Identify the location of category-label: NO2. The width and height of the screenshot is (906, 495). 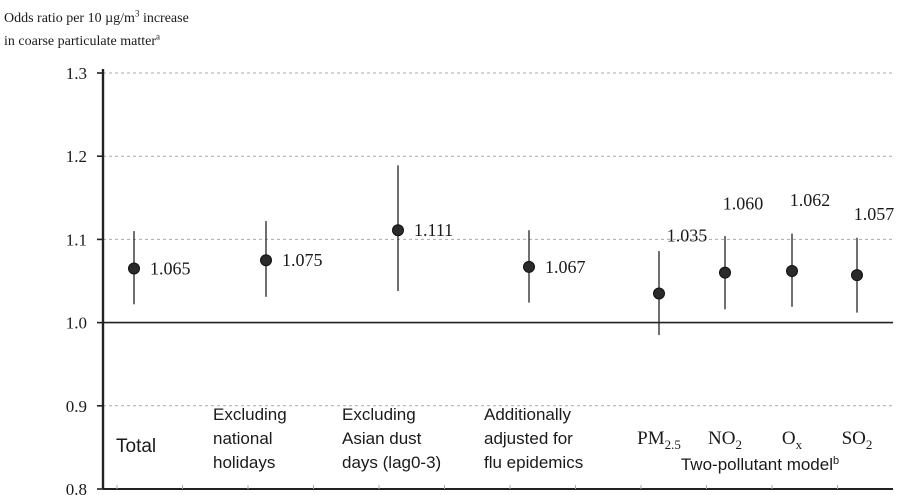
(725, 440).